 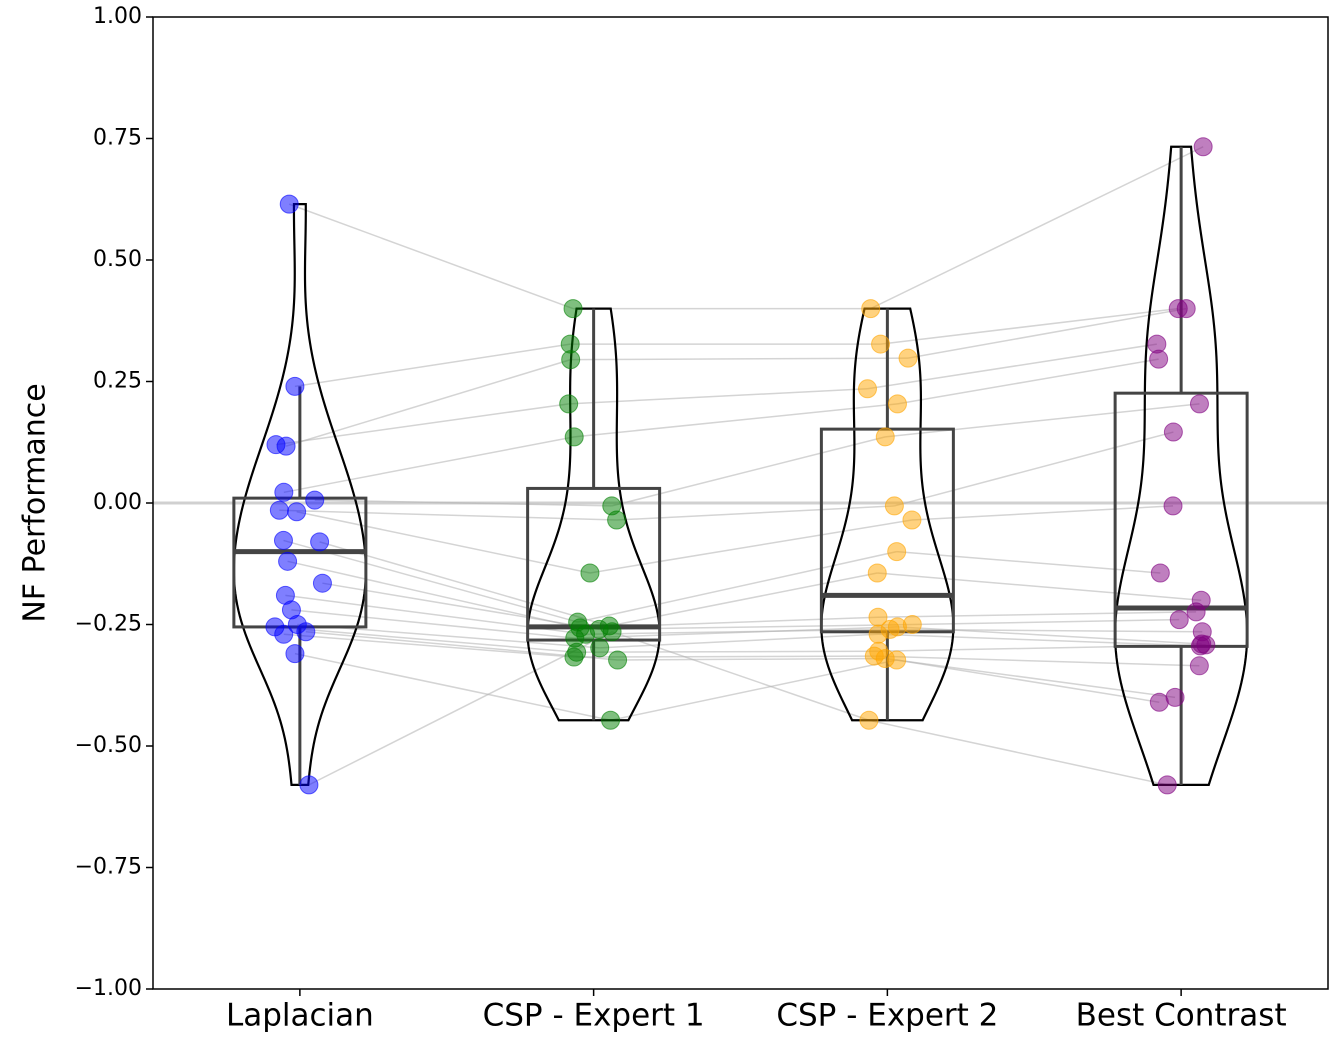 I want to click on x-tick-label: CSP - Expert 2, so click(x=887, y=1016).